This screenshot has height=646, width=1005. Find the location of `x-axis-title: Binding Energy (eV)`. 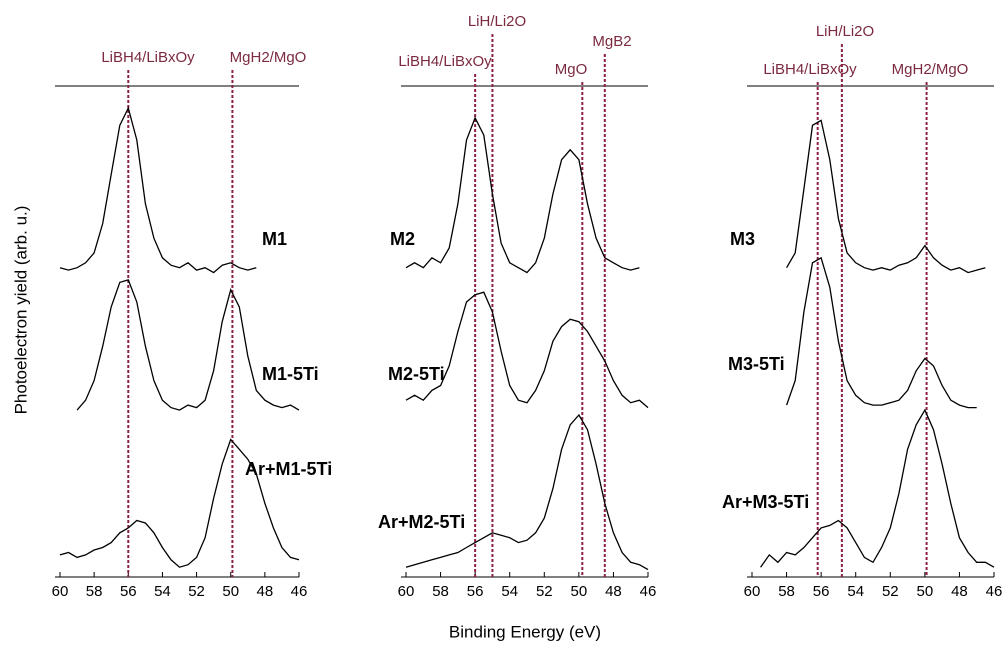

x-axis-title: Binding Energy (eV) is located at coordinates (525, 631).